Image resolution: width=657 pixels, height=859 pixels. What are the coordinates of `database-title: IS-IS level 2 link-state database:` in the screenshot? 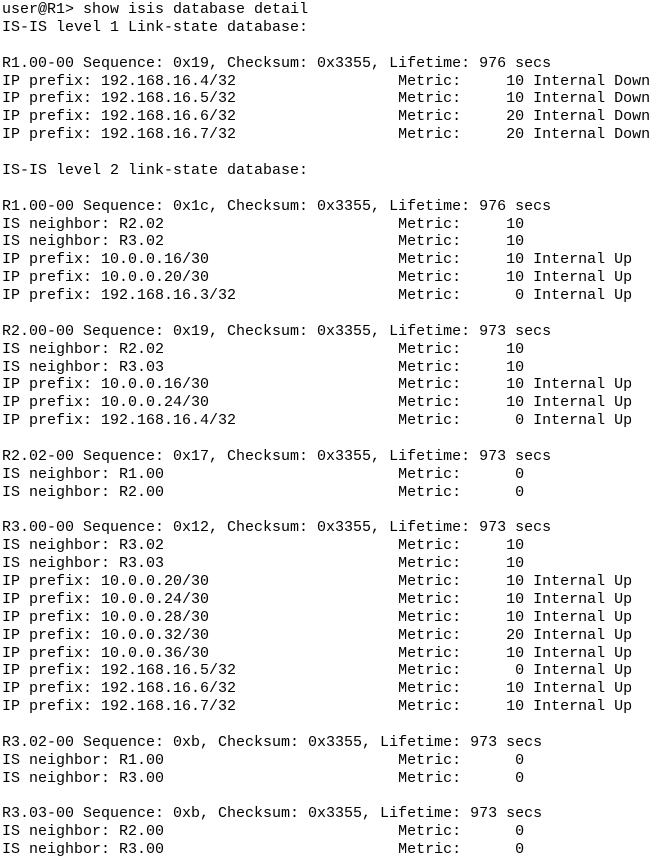 It's located at (155, 170).